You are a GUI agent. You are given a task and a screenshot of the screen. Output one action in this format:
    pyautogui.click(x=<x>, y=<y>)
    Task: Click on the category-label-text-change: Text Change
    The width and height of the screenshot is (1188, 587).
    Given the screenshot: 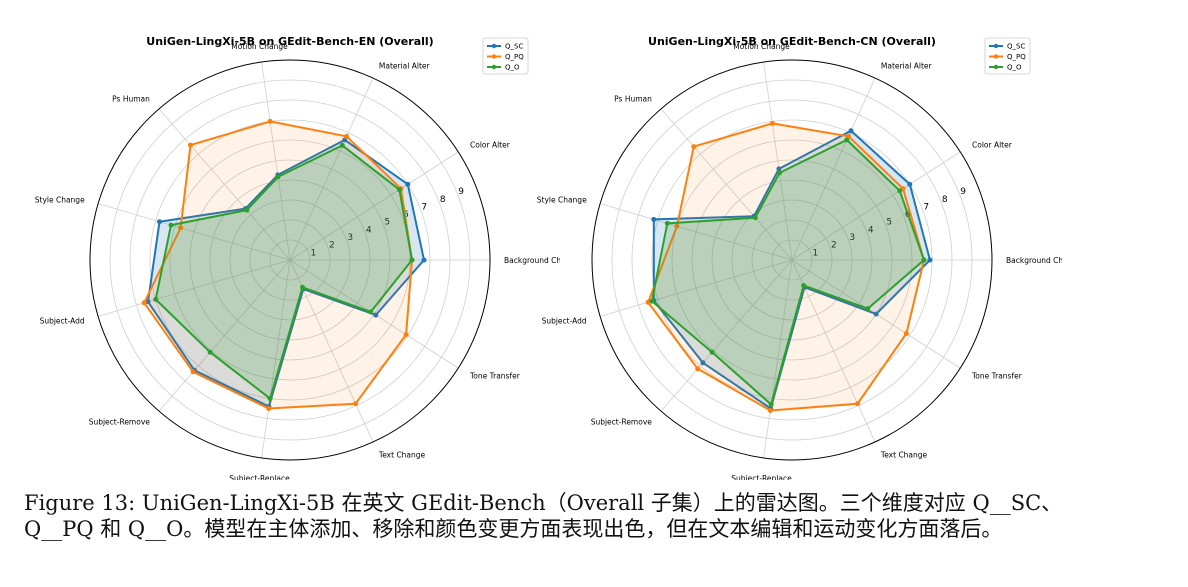 What is the action you would take?
    pyautogui.click(x=904, y=455)
    